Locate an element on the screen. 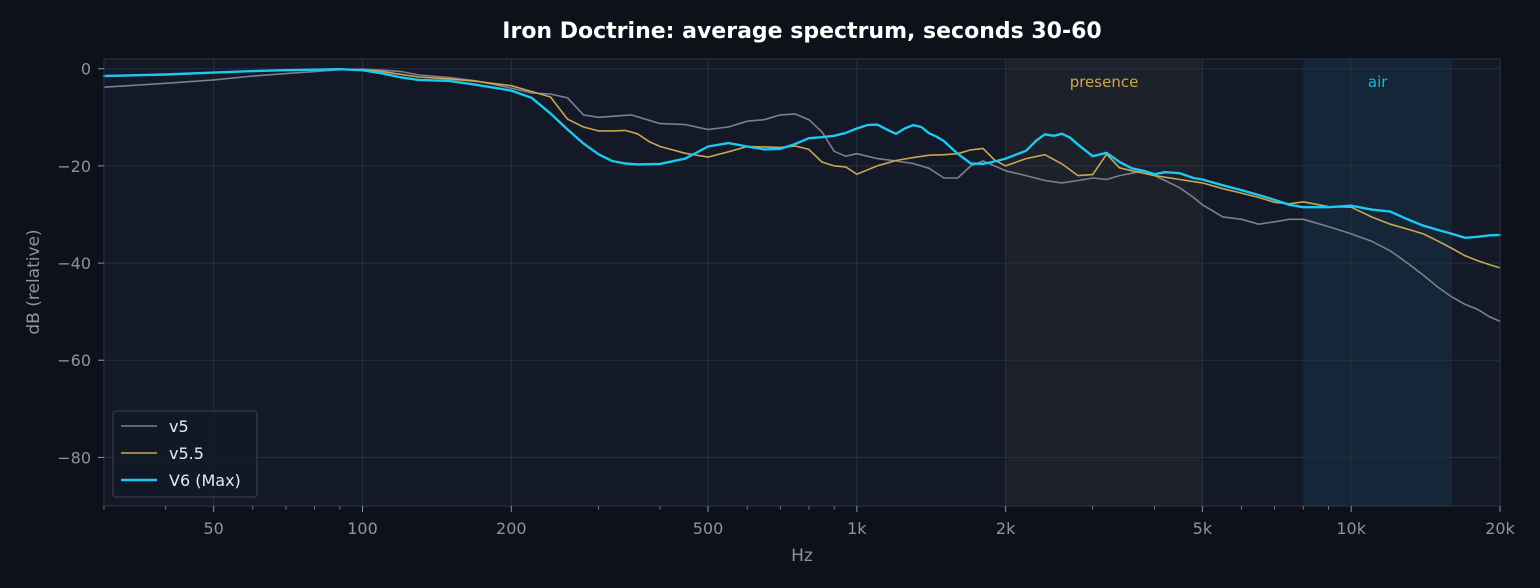 The width and height of the screenshot is (1540, 588). y-tick-label: 0 is located at coordinates (86, 69).